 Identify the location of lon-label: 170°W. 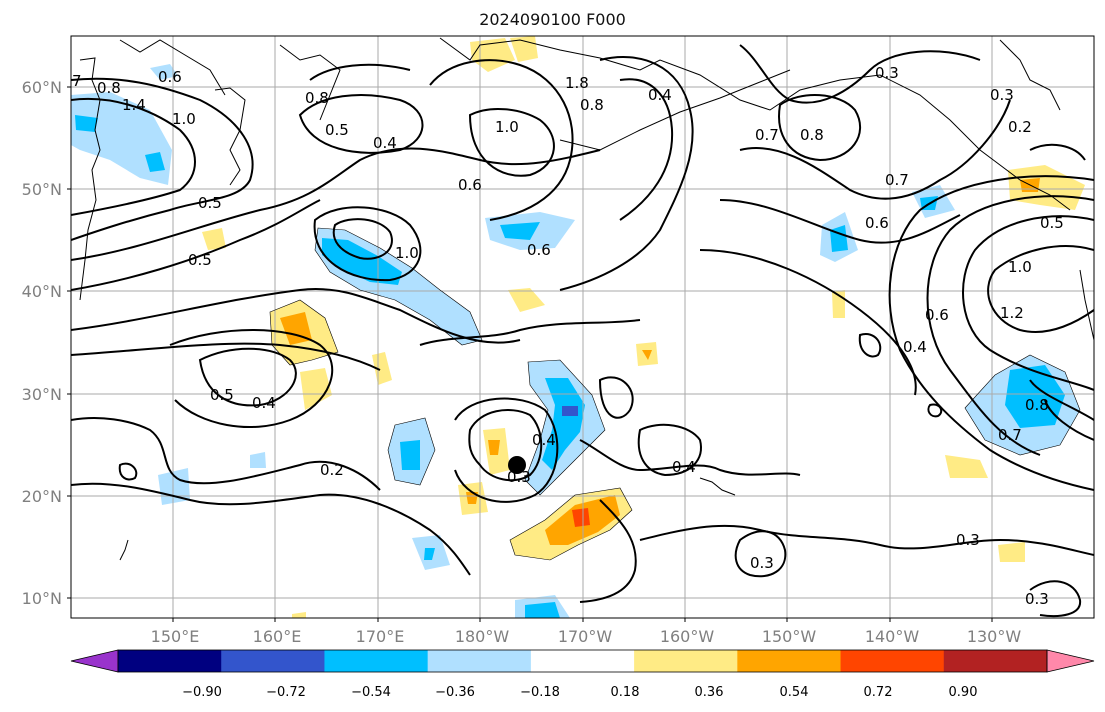
(585, 636).